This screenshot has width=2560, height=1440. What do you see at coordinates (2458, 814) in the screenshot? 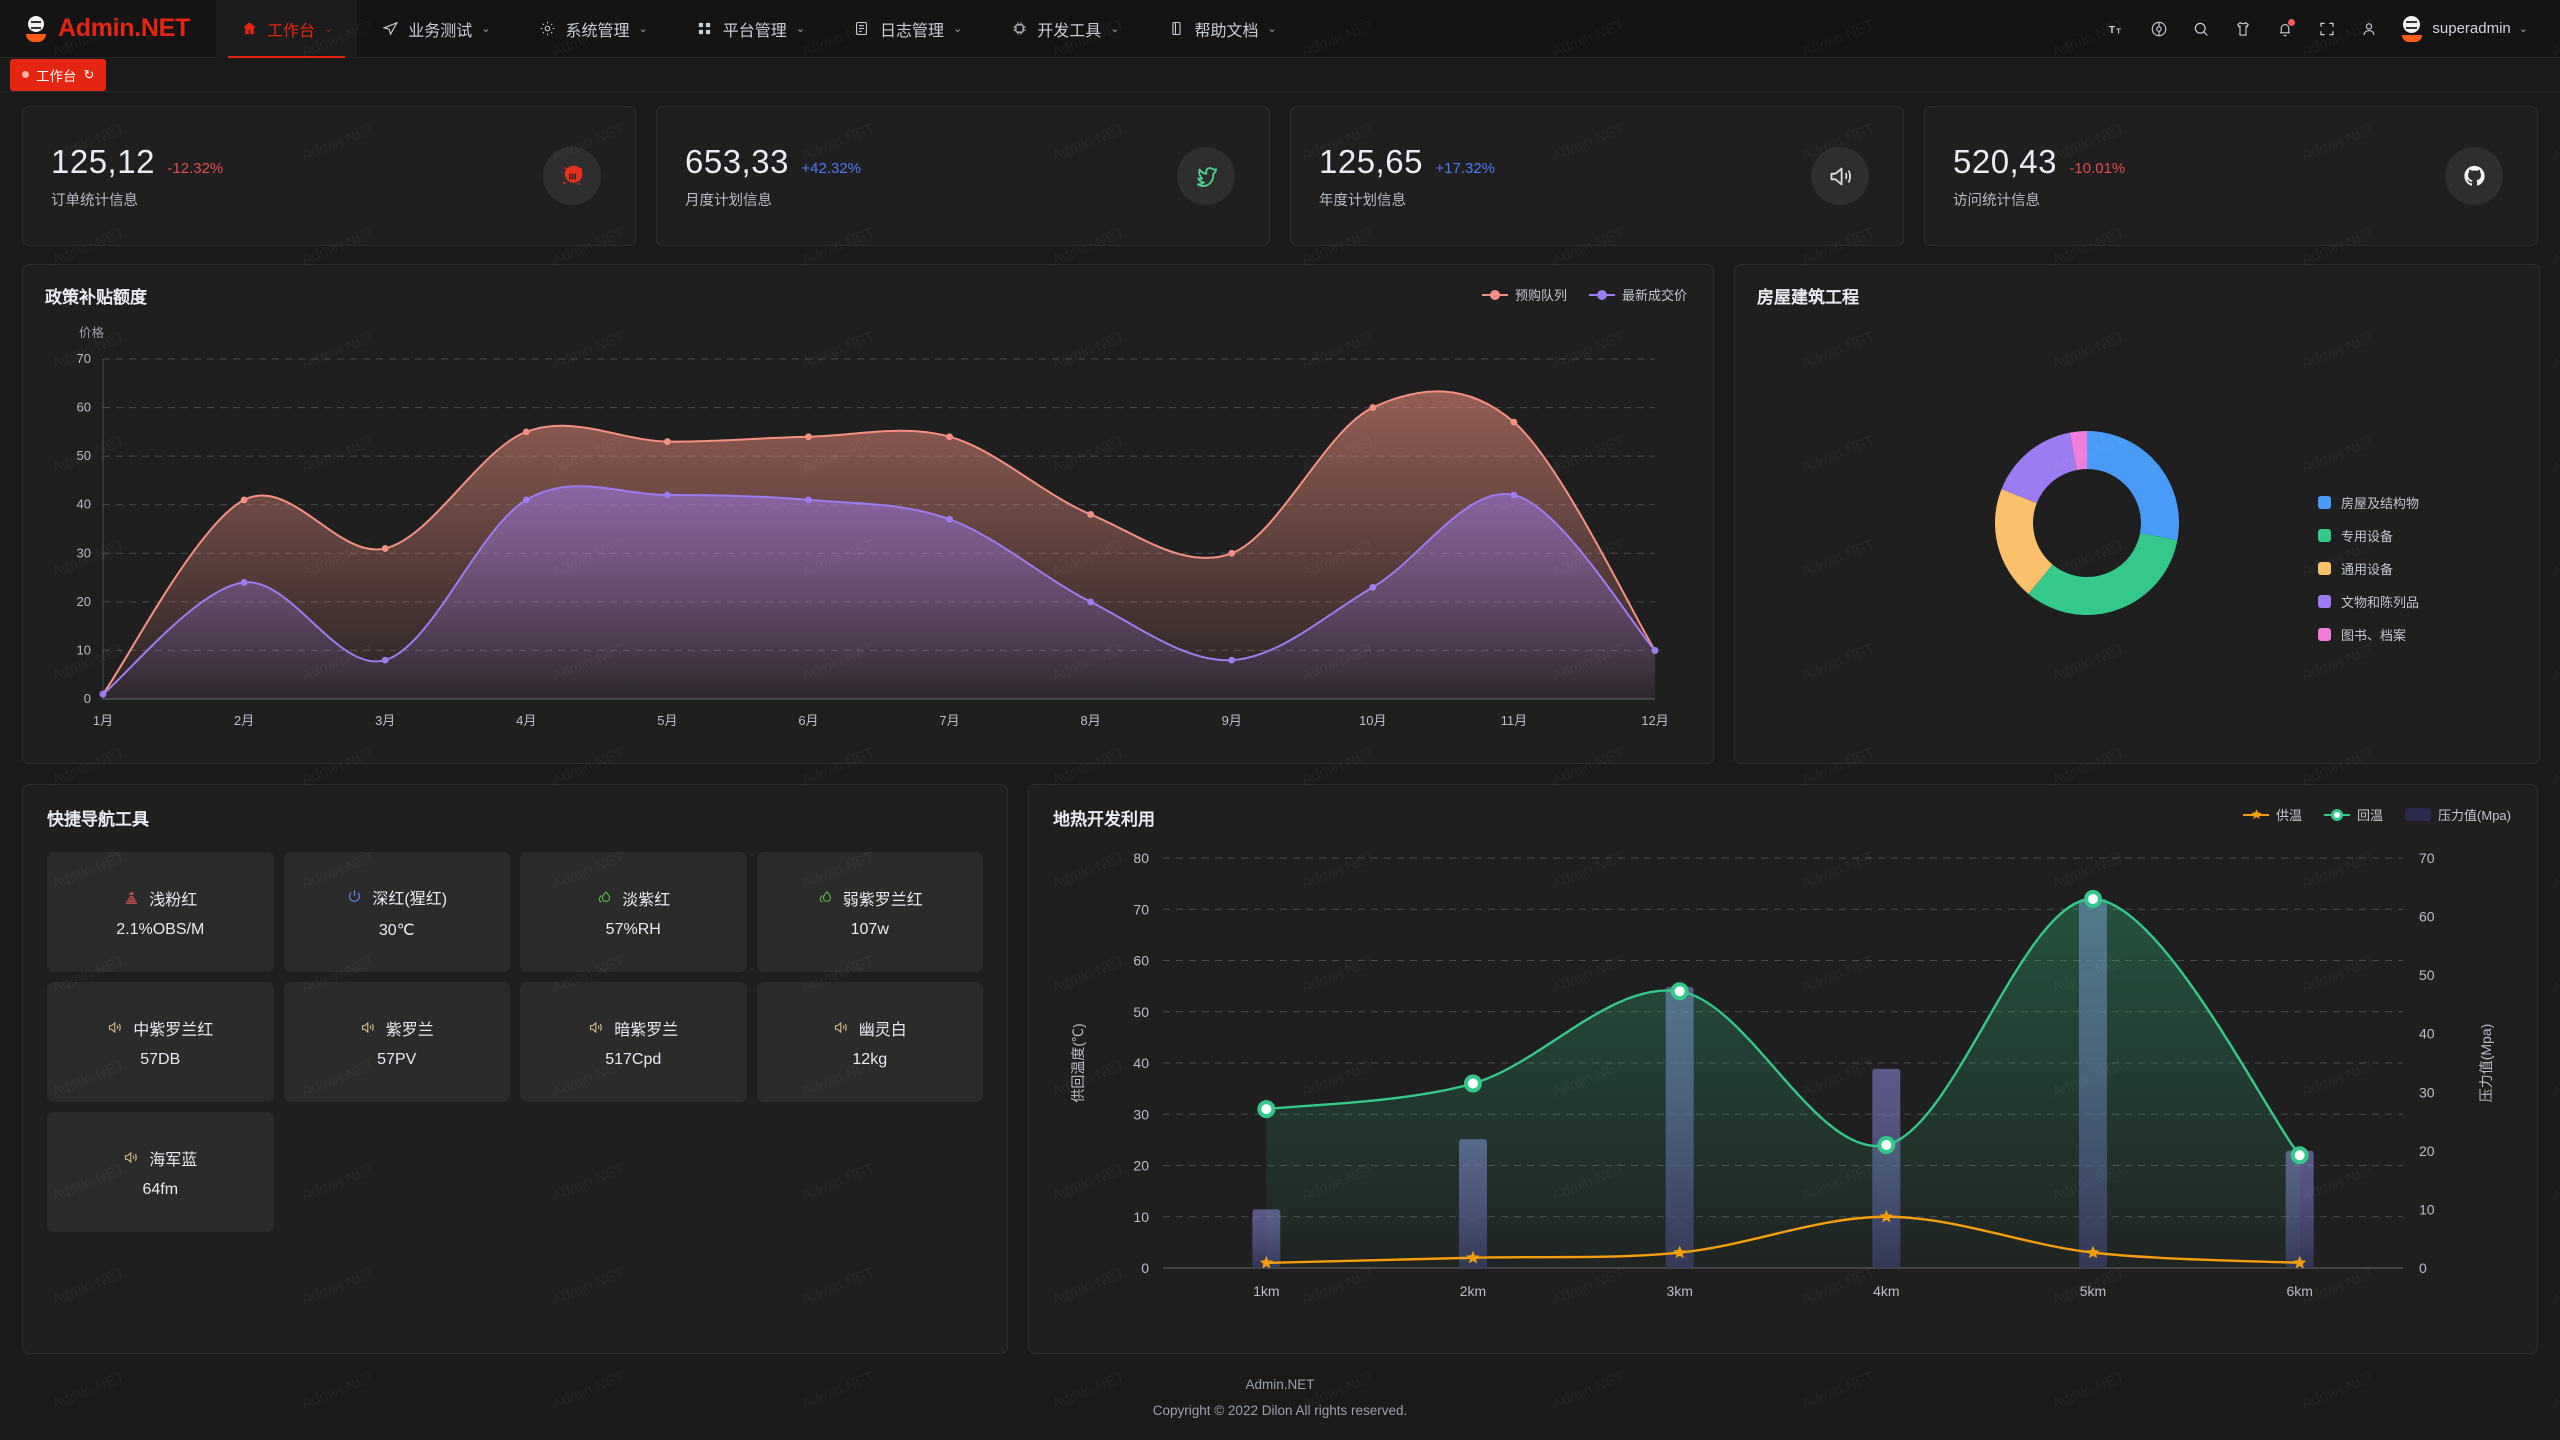
I see `legend-item: 压力值(Mpa)` at bounding box center [2458, 814].